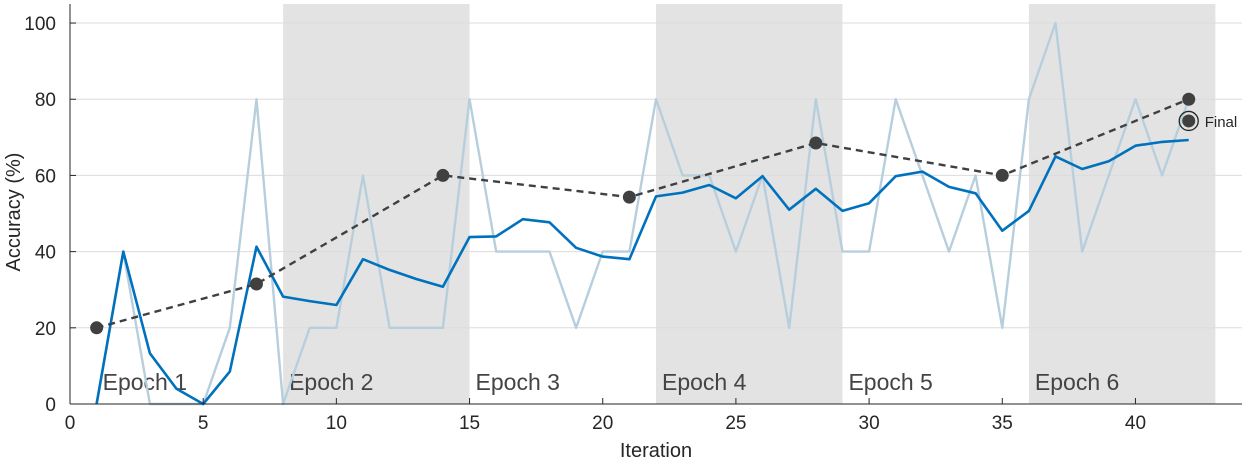 Image resolution: width=1246 pixels, height=461 pixels. What do you see at coordinates (70, 423) in the screenshot?
I see `x-tick-label: 0` at bounding box center [70, 423].